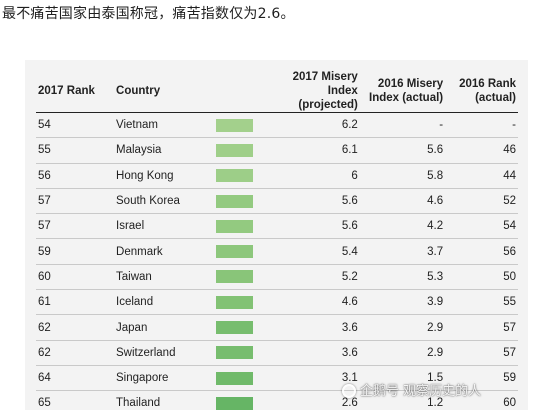 The width and height of the screenshot is (553, 410). I want to click on header-2016-rank: 2016 Rank (actual), so click(481, 91).